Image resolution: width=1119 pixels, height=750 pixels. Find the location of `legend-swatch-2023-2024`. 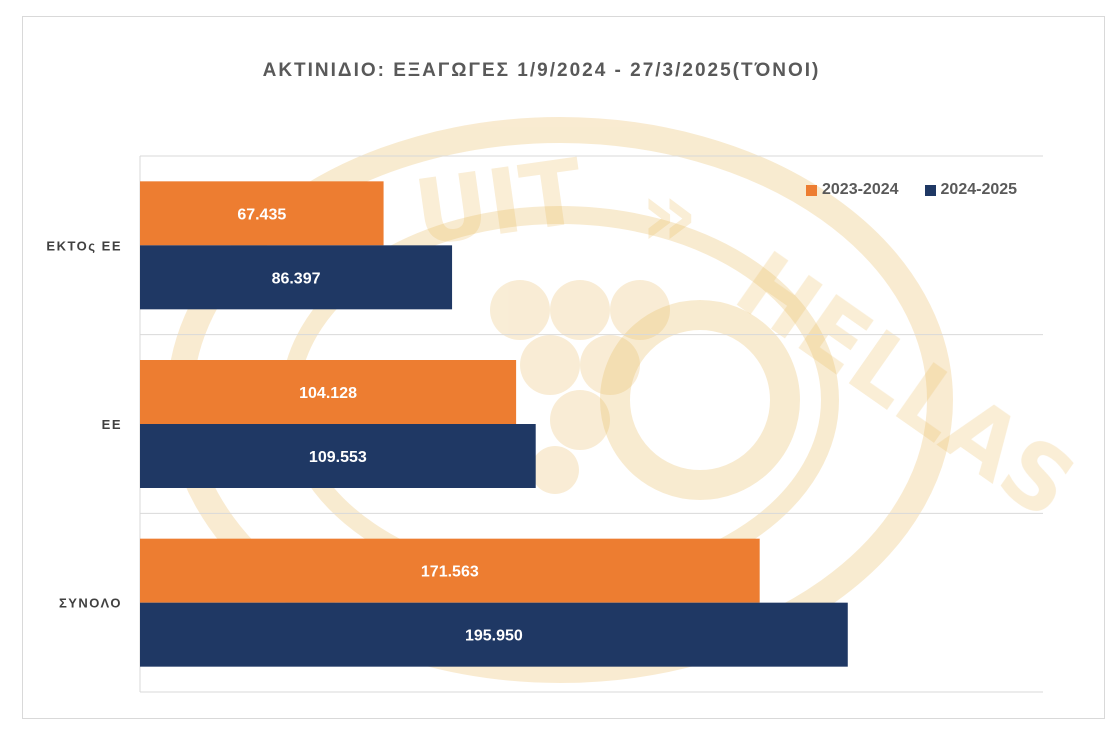

legend-swatch-2023-2024 is located at coordinates (811, 190).